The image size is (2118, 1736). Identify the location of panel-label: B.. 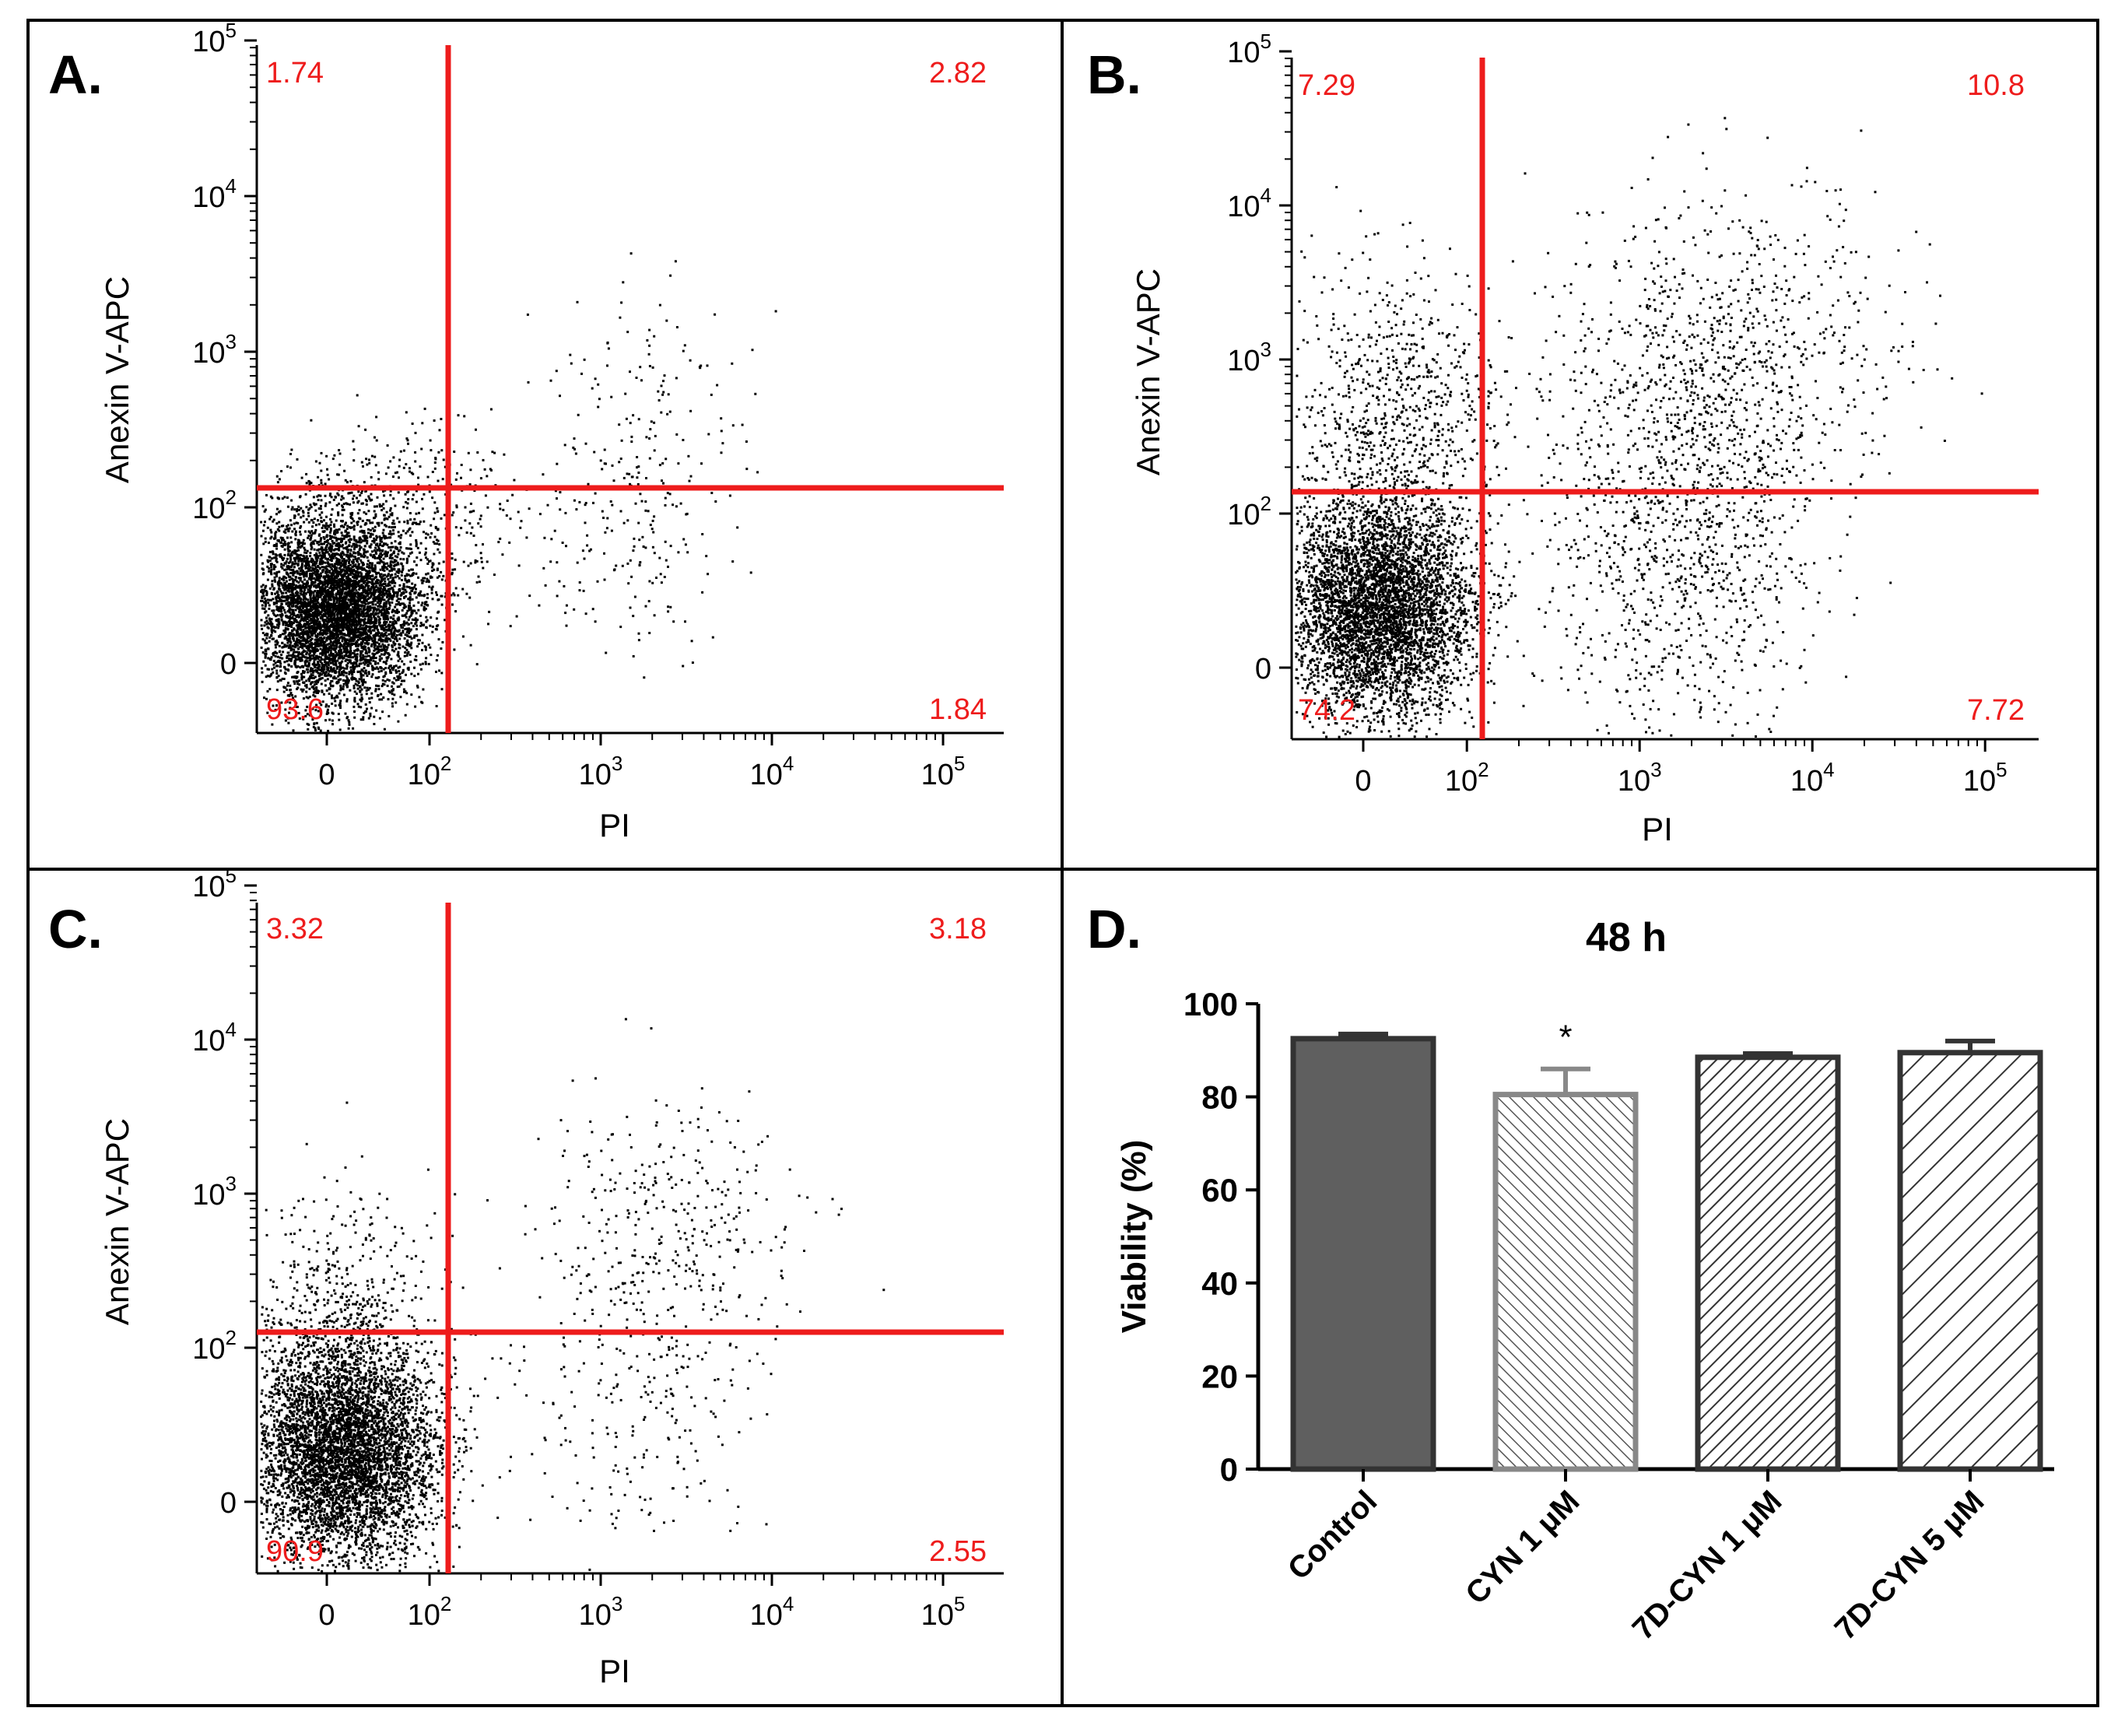
(1114, 74).